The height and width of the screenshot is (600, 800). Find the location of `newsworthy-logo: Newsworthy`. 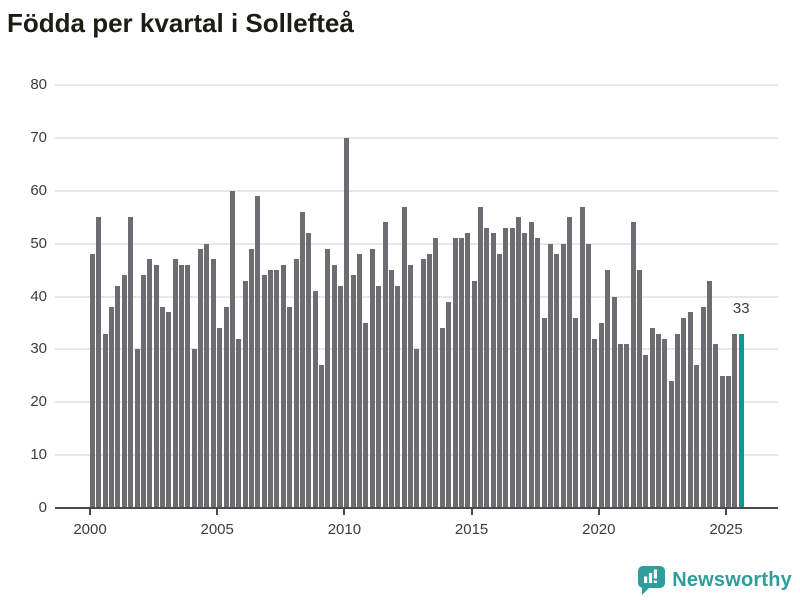

newsworthy-logo: Newsworthy is located at coordinates (715, 580).